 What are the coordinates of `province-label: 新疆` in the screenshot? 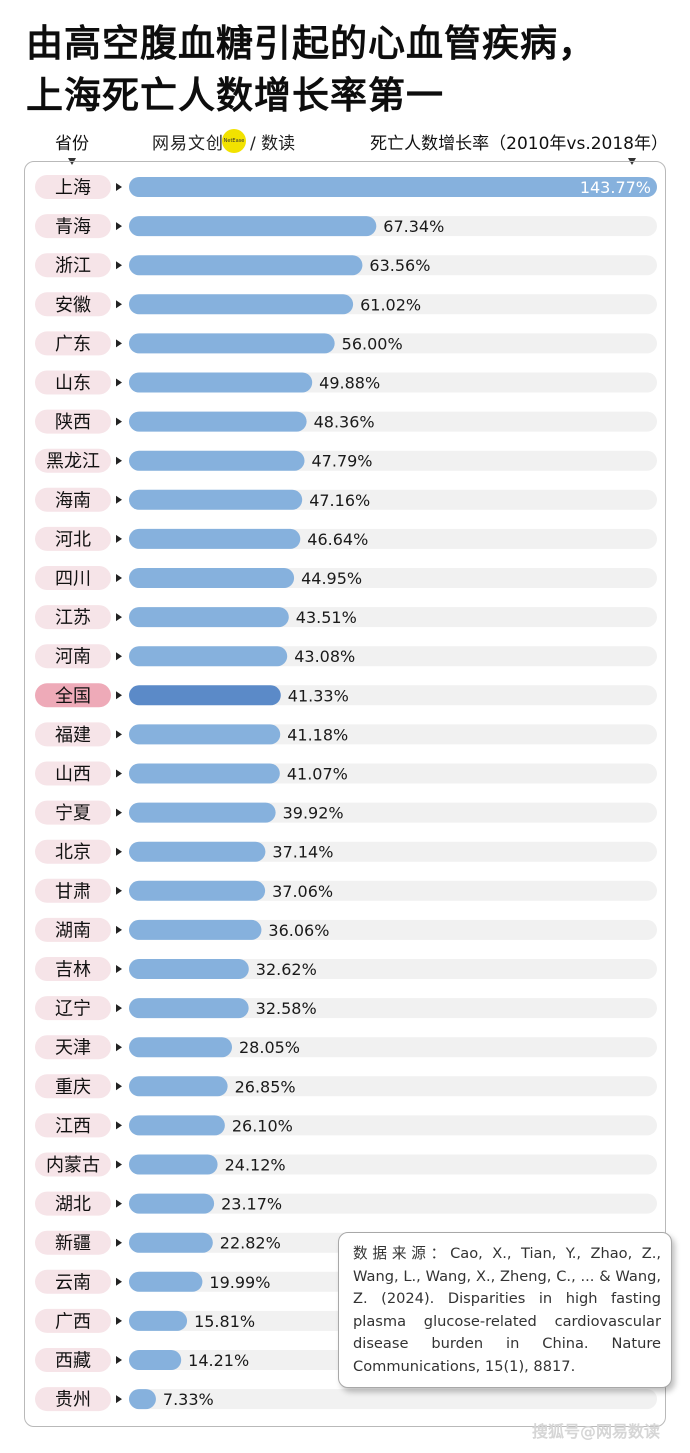 It's located at (73, 1243).